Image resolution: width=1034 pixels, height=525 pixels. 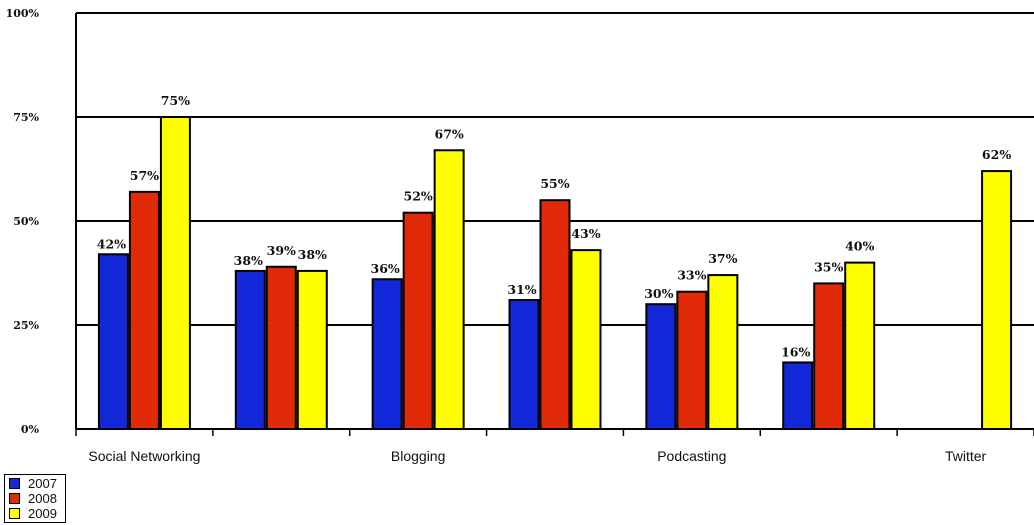 I want to click on legend-swatch-2008, so click(x=14, y=498).